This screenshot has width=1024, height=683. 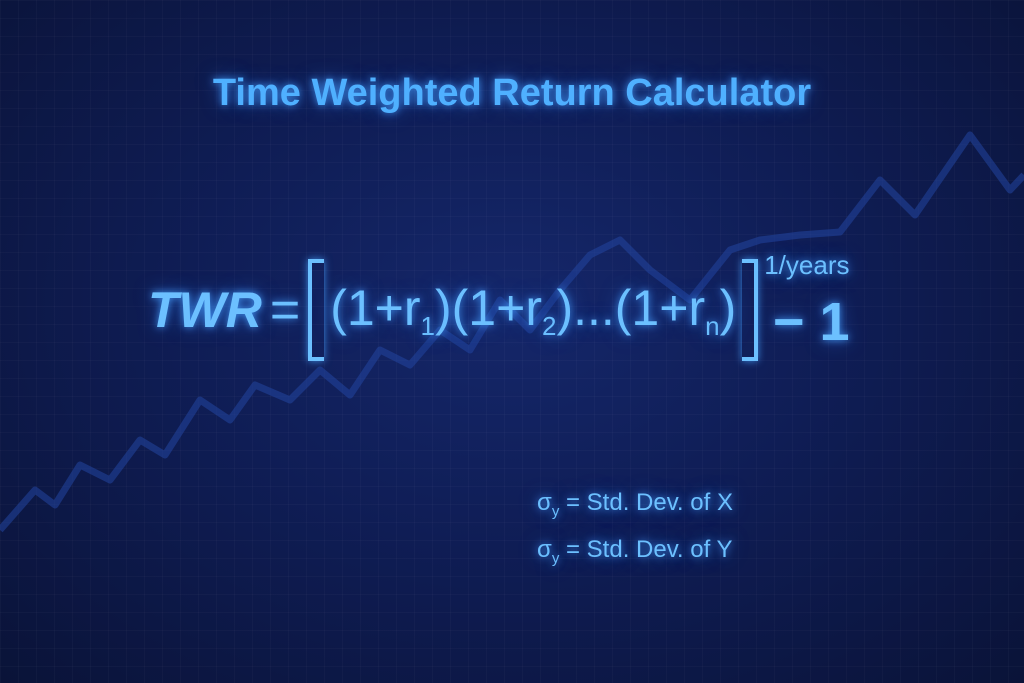 I want to click on definition-text: = Std. Dev. of Y, so click(x=646, y=549).